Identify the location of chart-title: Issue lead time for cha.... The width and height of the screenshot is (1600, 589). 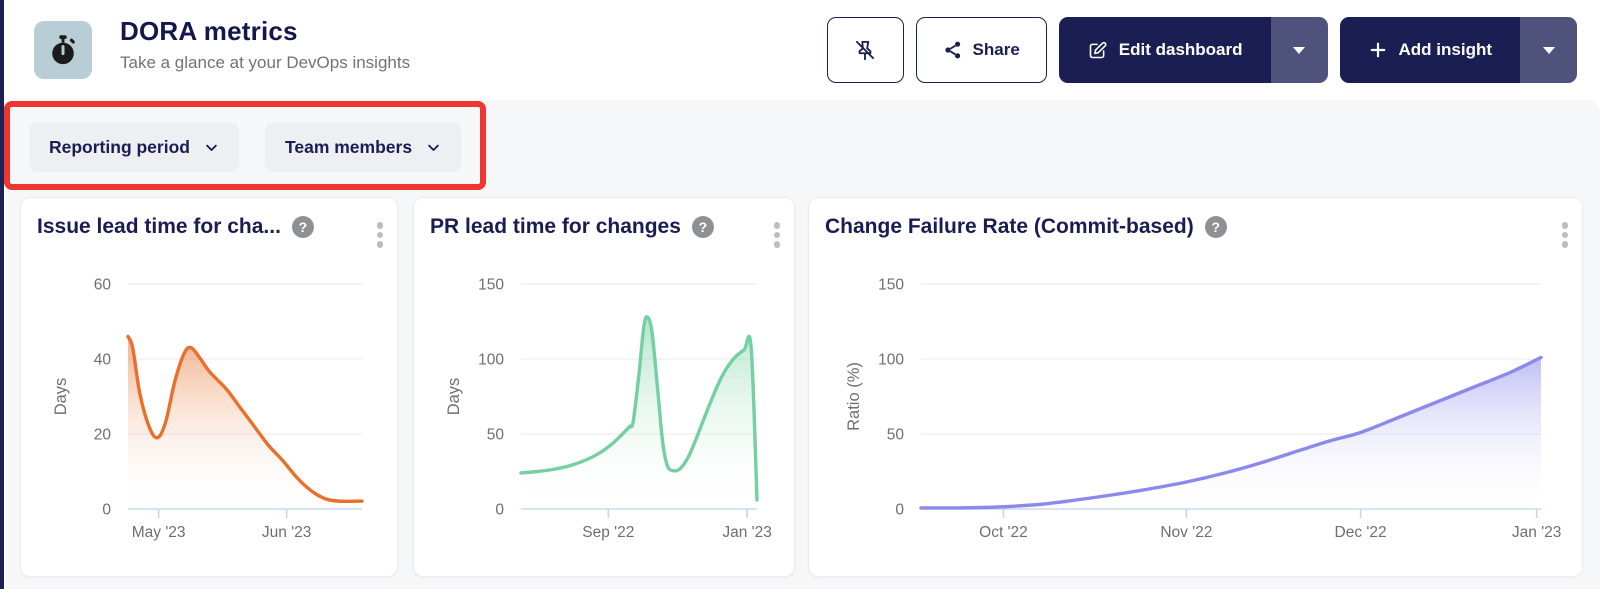
(159, 226).